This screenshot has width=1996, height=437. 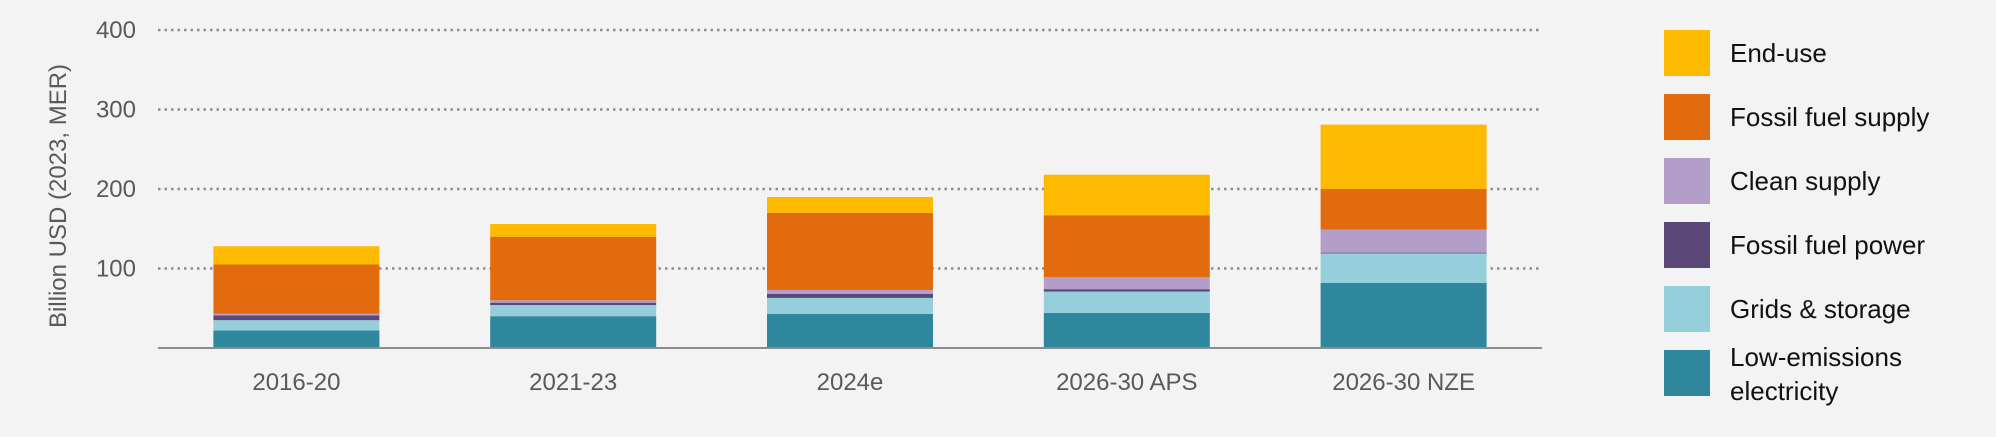 I want to click on y-axis-title: Billion USD (2023, MER), so click(x=58, y=196).